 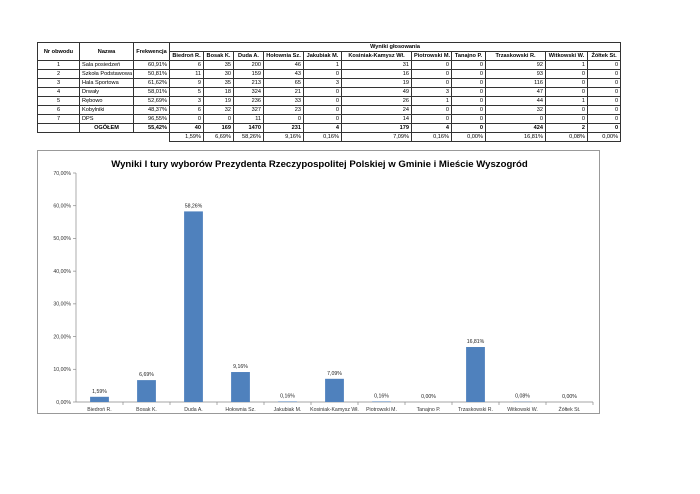 What do you see at coordinates (62, 174) in the screenshot?
I see `y-tick-label: 70,00%` at bounding box center [62, 174].